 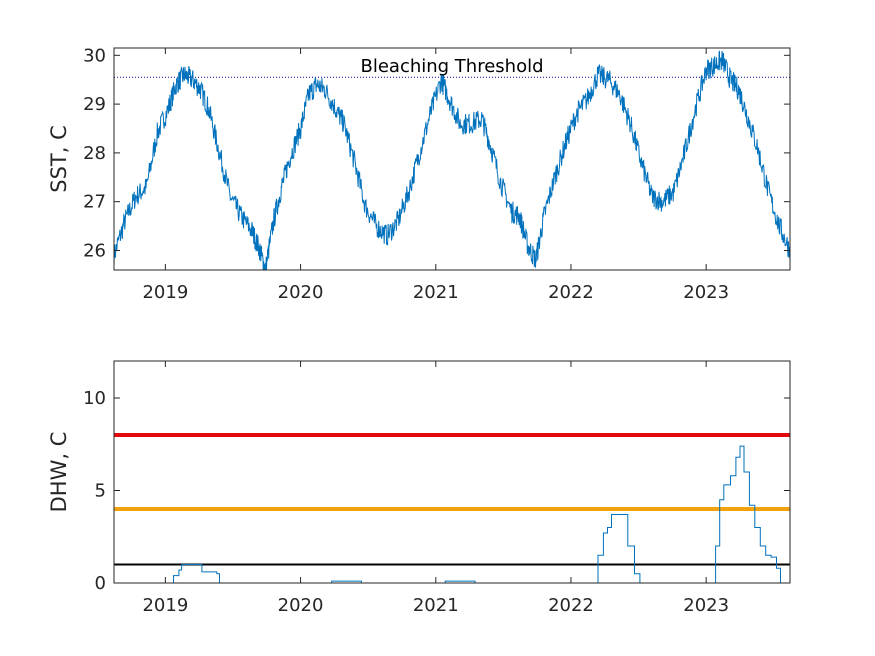 What do you see at coordinates (706, 292) in the screenshot?
I see `sst-x-tick-label: 2023` at bounding box center [706, 292].